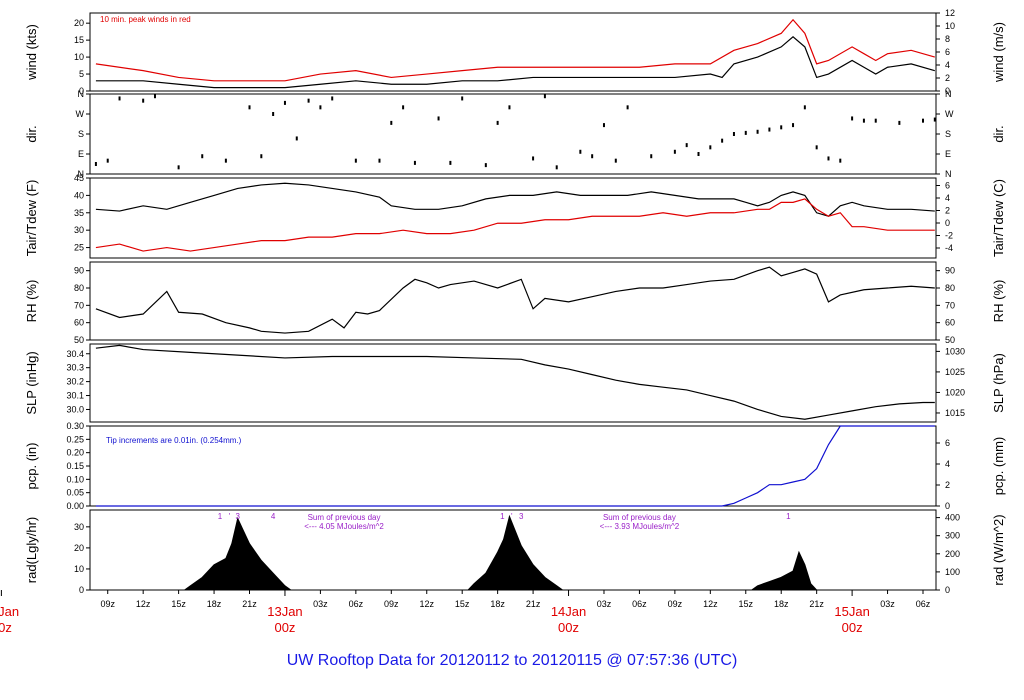 The height and width of the screenshot is (700, 1024). What do you see at coordinates (426, 604) in the screenshot?
I see `hour-tick-label: 12z` at bounding box center [426, 604].